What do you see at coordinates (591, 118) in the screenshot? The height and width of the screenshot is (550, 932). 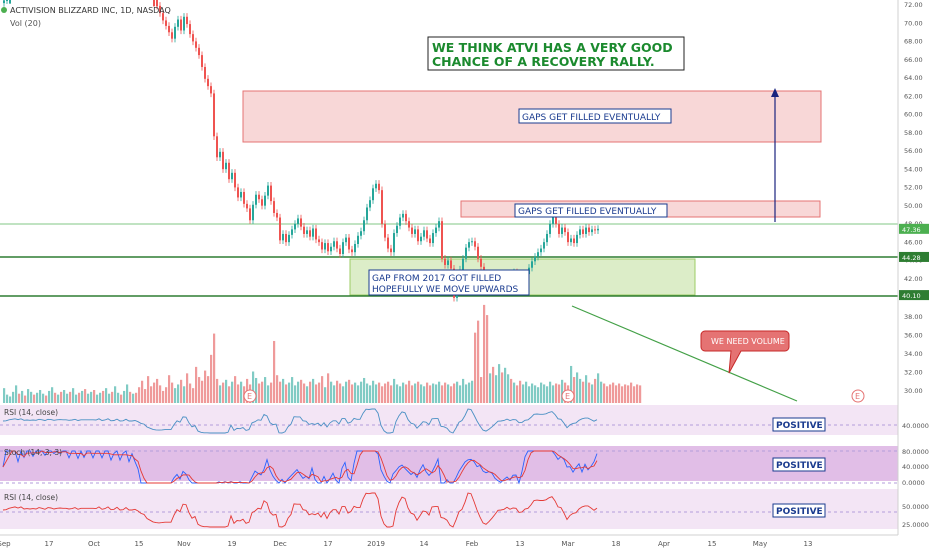 I see `gap-top-label: GAPS GET FILLED EVENTUALLY` at bounding box center [591, 118].